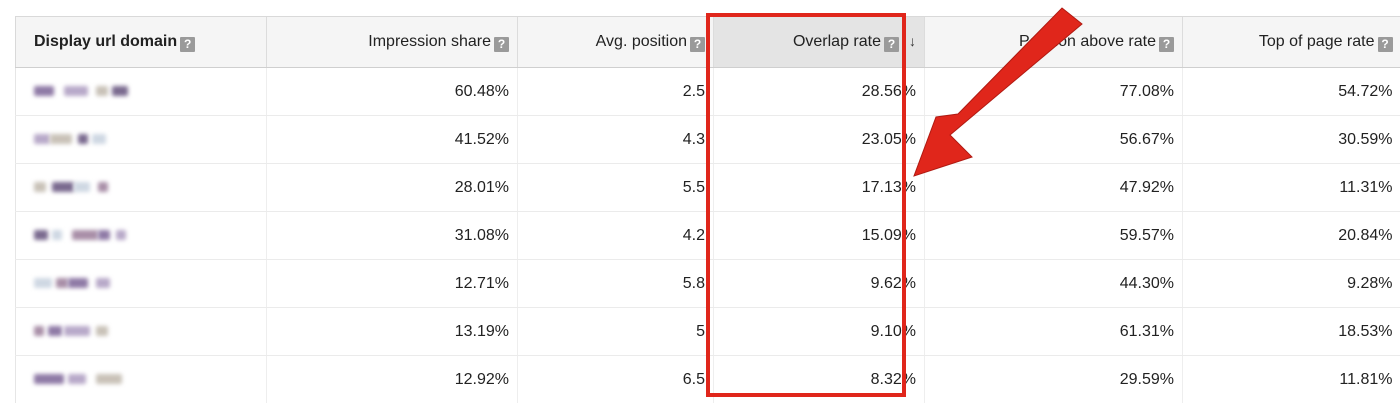 The width and height of the screenshot is (1400, 406). I want to click on impression-share-cell: 41.52%, so click(392, 139).